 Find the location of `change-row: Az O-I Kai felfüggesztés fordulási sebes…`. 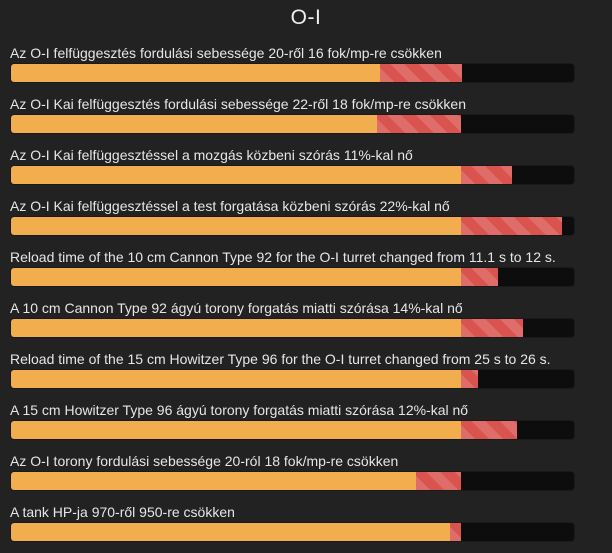

change-row: Az O-I Kai felfüggesztés fordulási sebes… is located at coordinates (295, 119).